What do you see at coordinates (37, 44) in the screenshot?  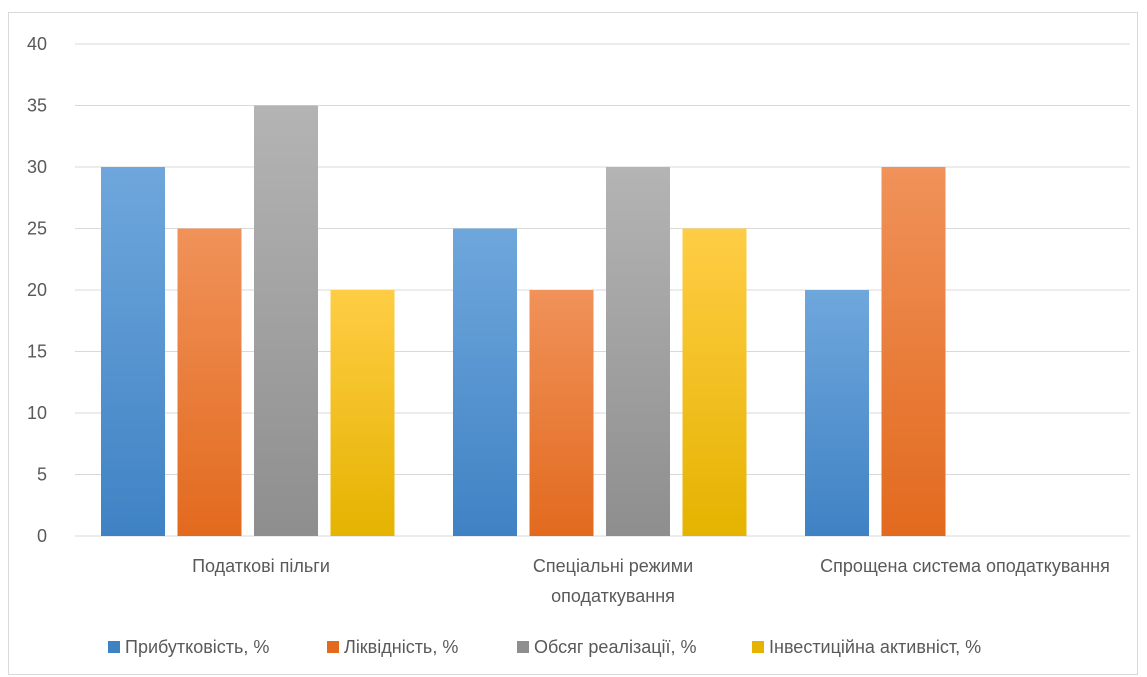 I see `y-tick-label-40: 40` at bounding box center [37, 44].